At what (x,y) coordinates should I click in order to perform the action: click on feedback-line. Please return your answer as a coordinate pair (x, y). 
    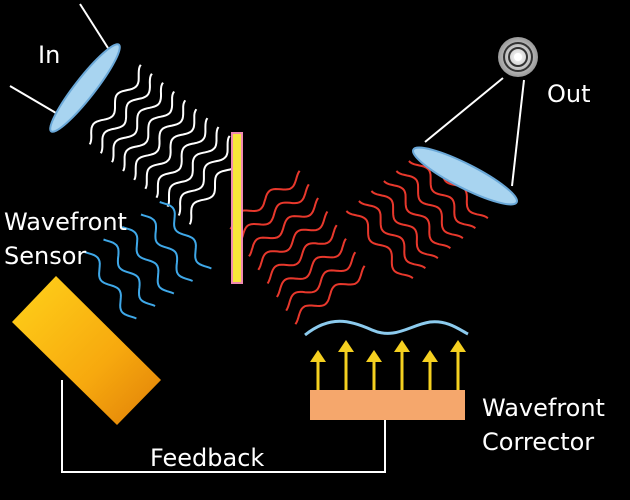
    Looking at the image, I should click on (223, 426).